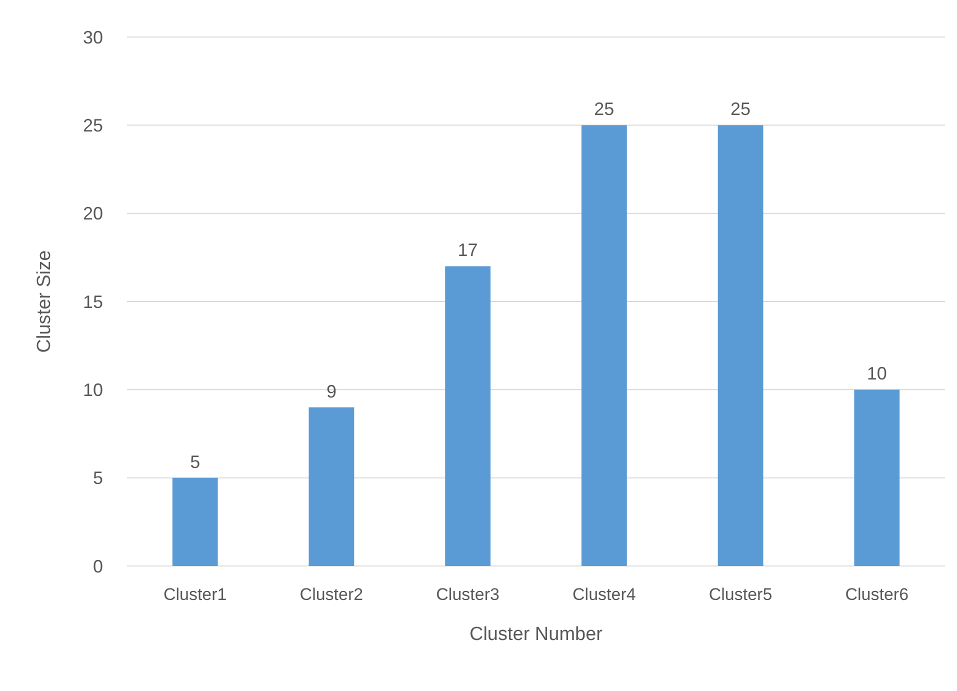 This screenshot has height=691, width=957. What do you see at coordinates (468, 594) in the screenshot?
I see `x-tick-label: Cluster3` at bounding box center [468, 594].